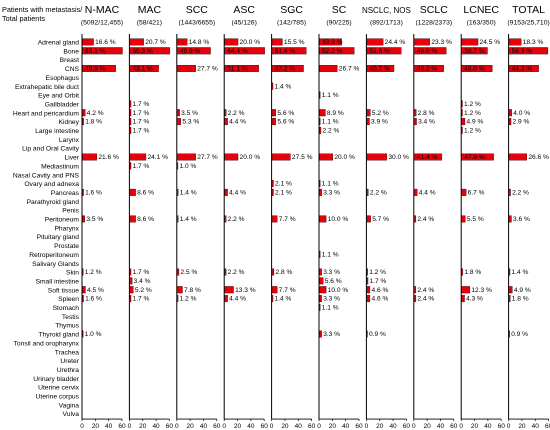 The height and width of the screenshot is (430, 550). Describe the element at coordinates (58, 237) in the screenshot. I see `organ-label: Pituitary gland` at that location.